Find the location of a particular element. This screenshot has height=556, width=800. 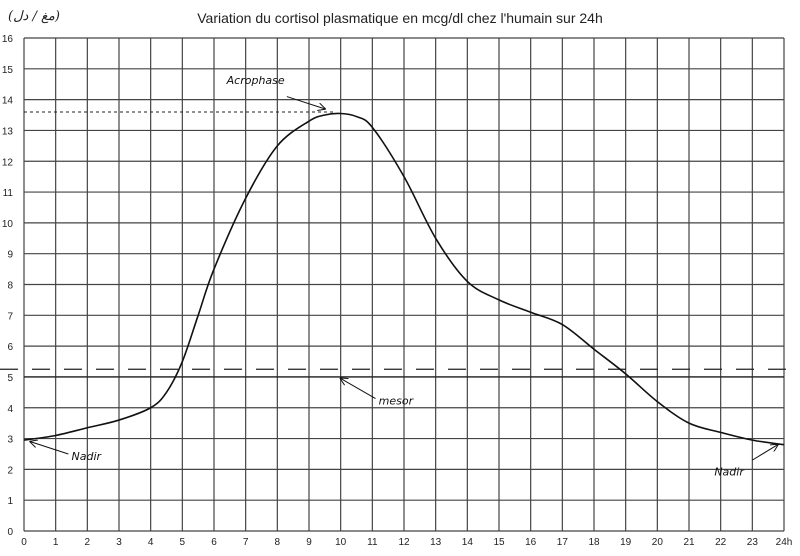

y-tick-label: 14 is located at coordinates (8, 101).